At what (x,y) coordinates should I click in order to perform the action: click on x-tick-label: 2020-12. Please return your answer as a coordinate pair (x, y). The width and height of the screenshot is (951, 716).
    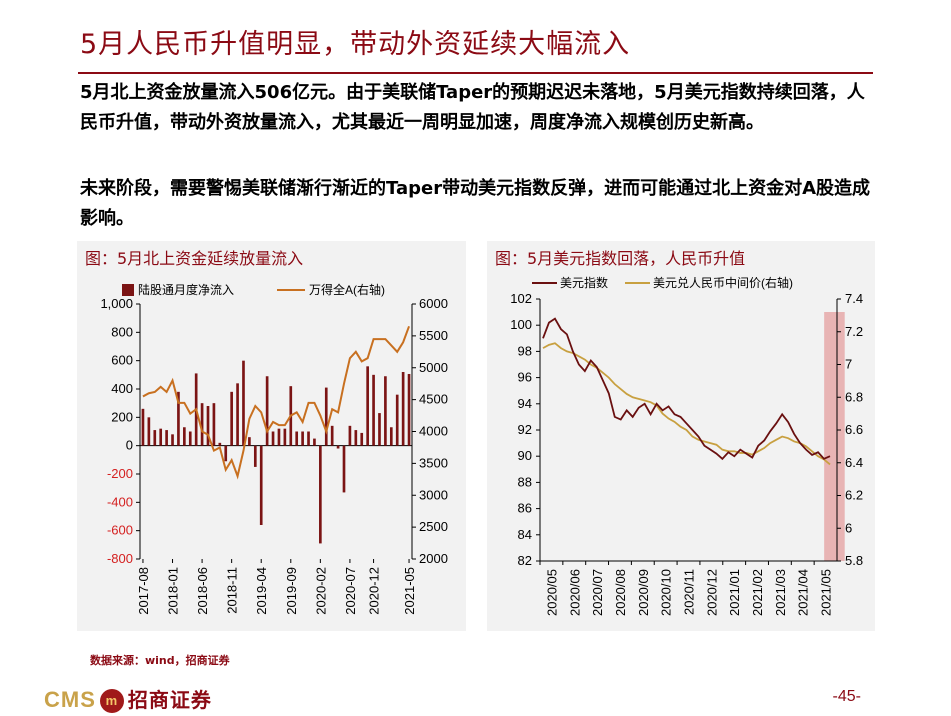
    Looking at the image, I should click on (374, 591).